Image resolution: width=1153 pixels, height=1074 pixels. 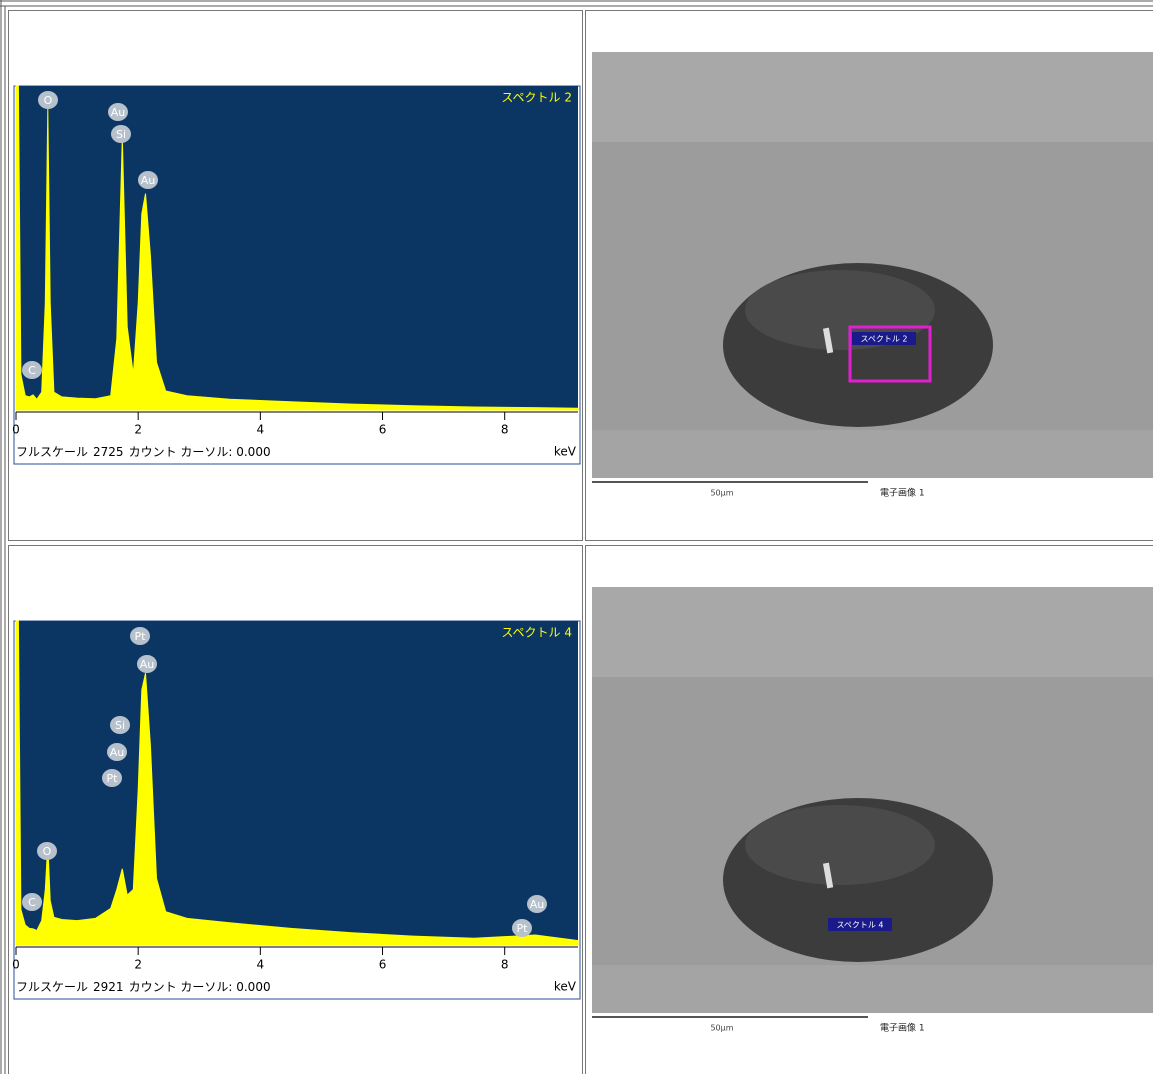 What do you see at coordinates (890, 354) in the screenshot?
I see `analysis-region` at bounding box center [890, 354].